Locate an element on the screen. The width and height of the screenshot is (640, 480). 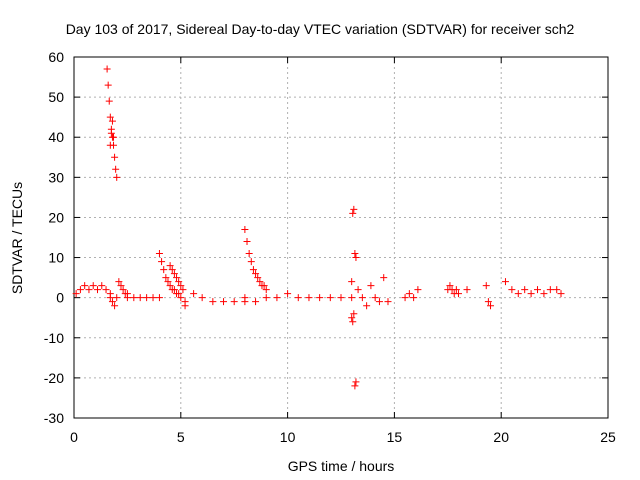
series-arc-b2 is located at coordinates (112, 133).